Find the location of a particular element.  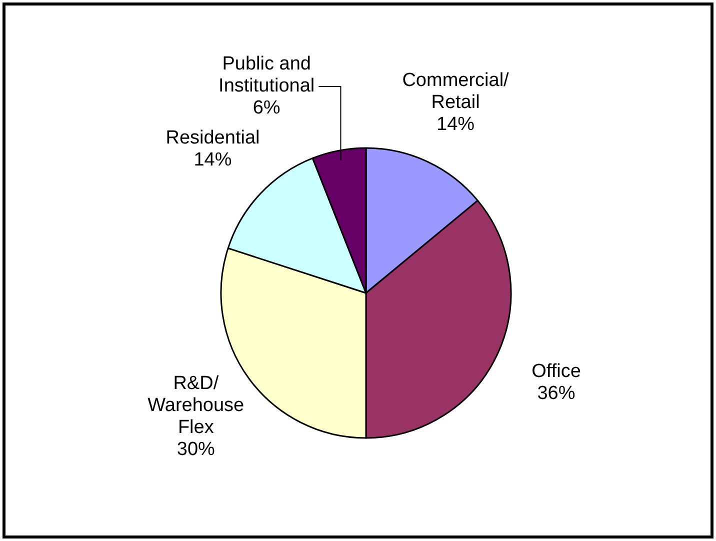

slice-label: Residential is located at coordinates (213, 137).